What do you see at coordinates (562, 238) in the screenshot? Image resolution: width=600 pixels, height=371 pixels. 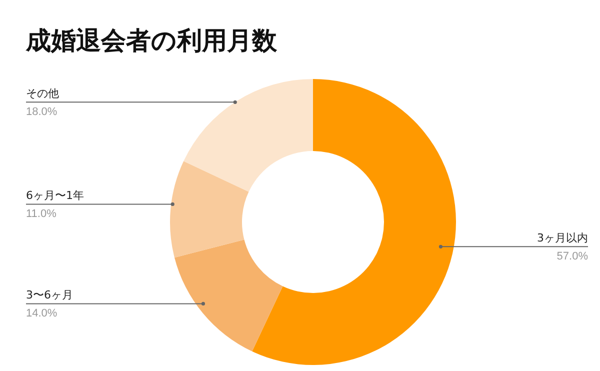 I see `slice-label: 3ヶ月以内` at bounding box center [562, 238].